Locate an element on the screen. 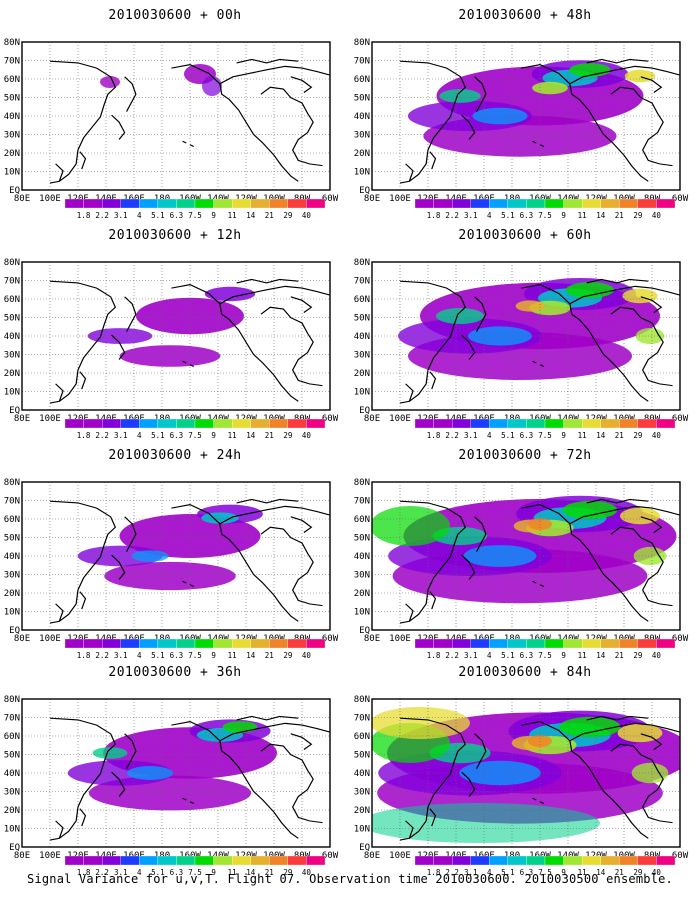  lat-tick-label: 50N is located at coordinates (12, 756).